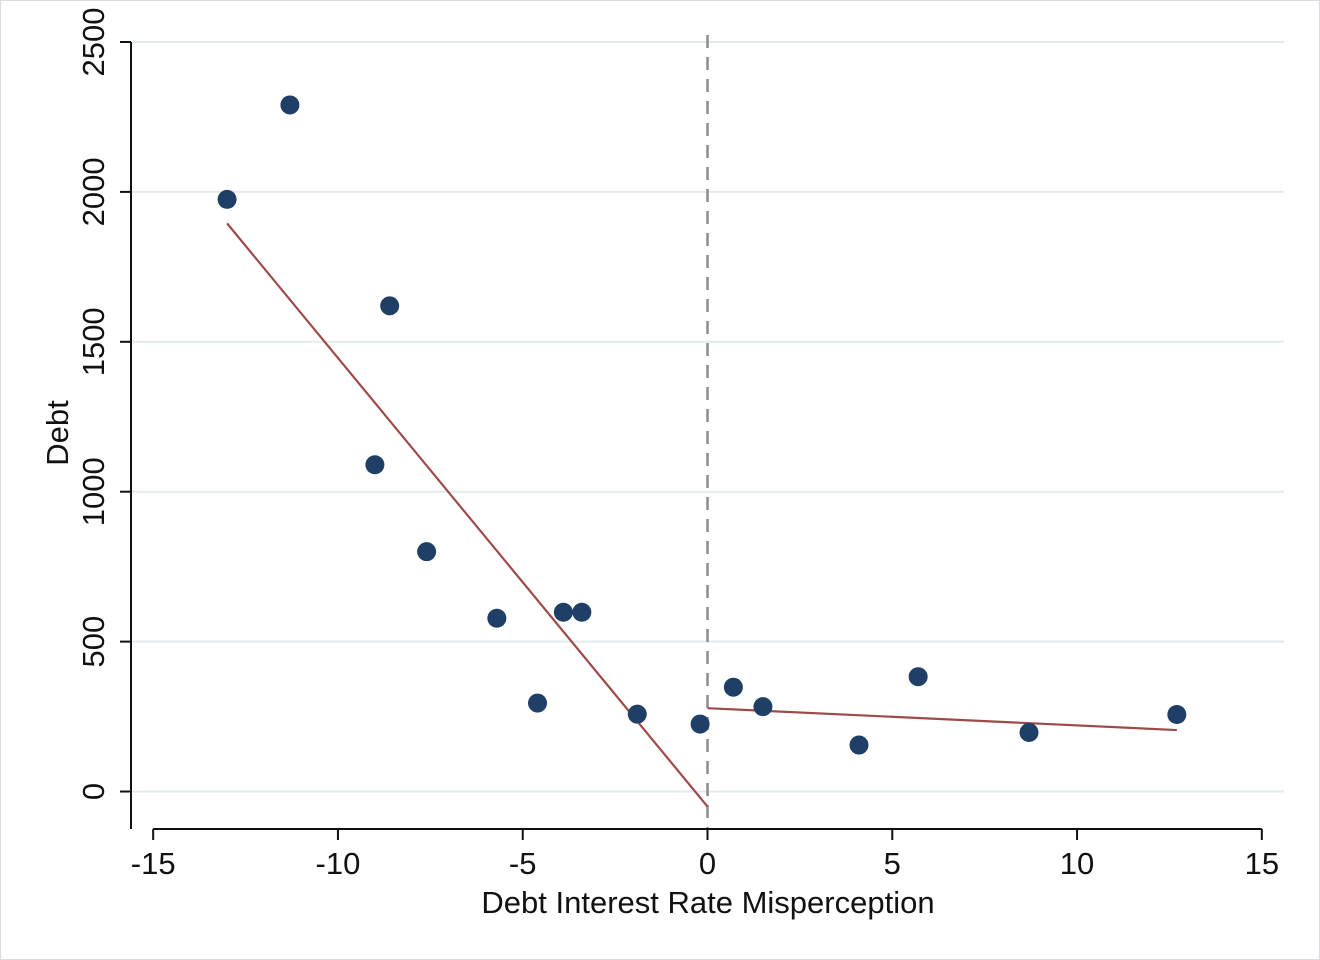  Describe the element at coordinates (93, 42) in the screenshot. I see `y-tick-label-5: 2500` at that location.